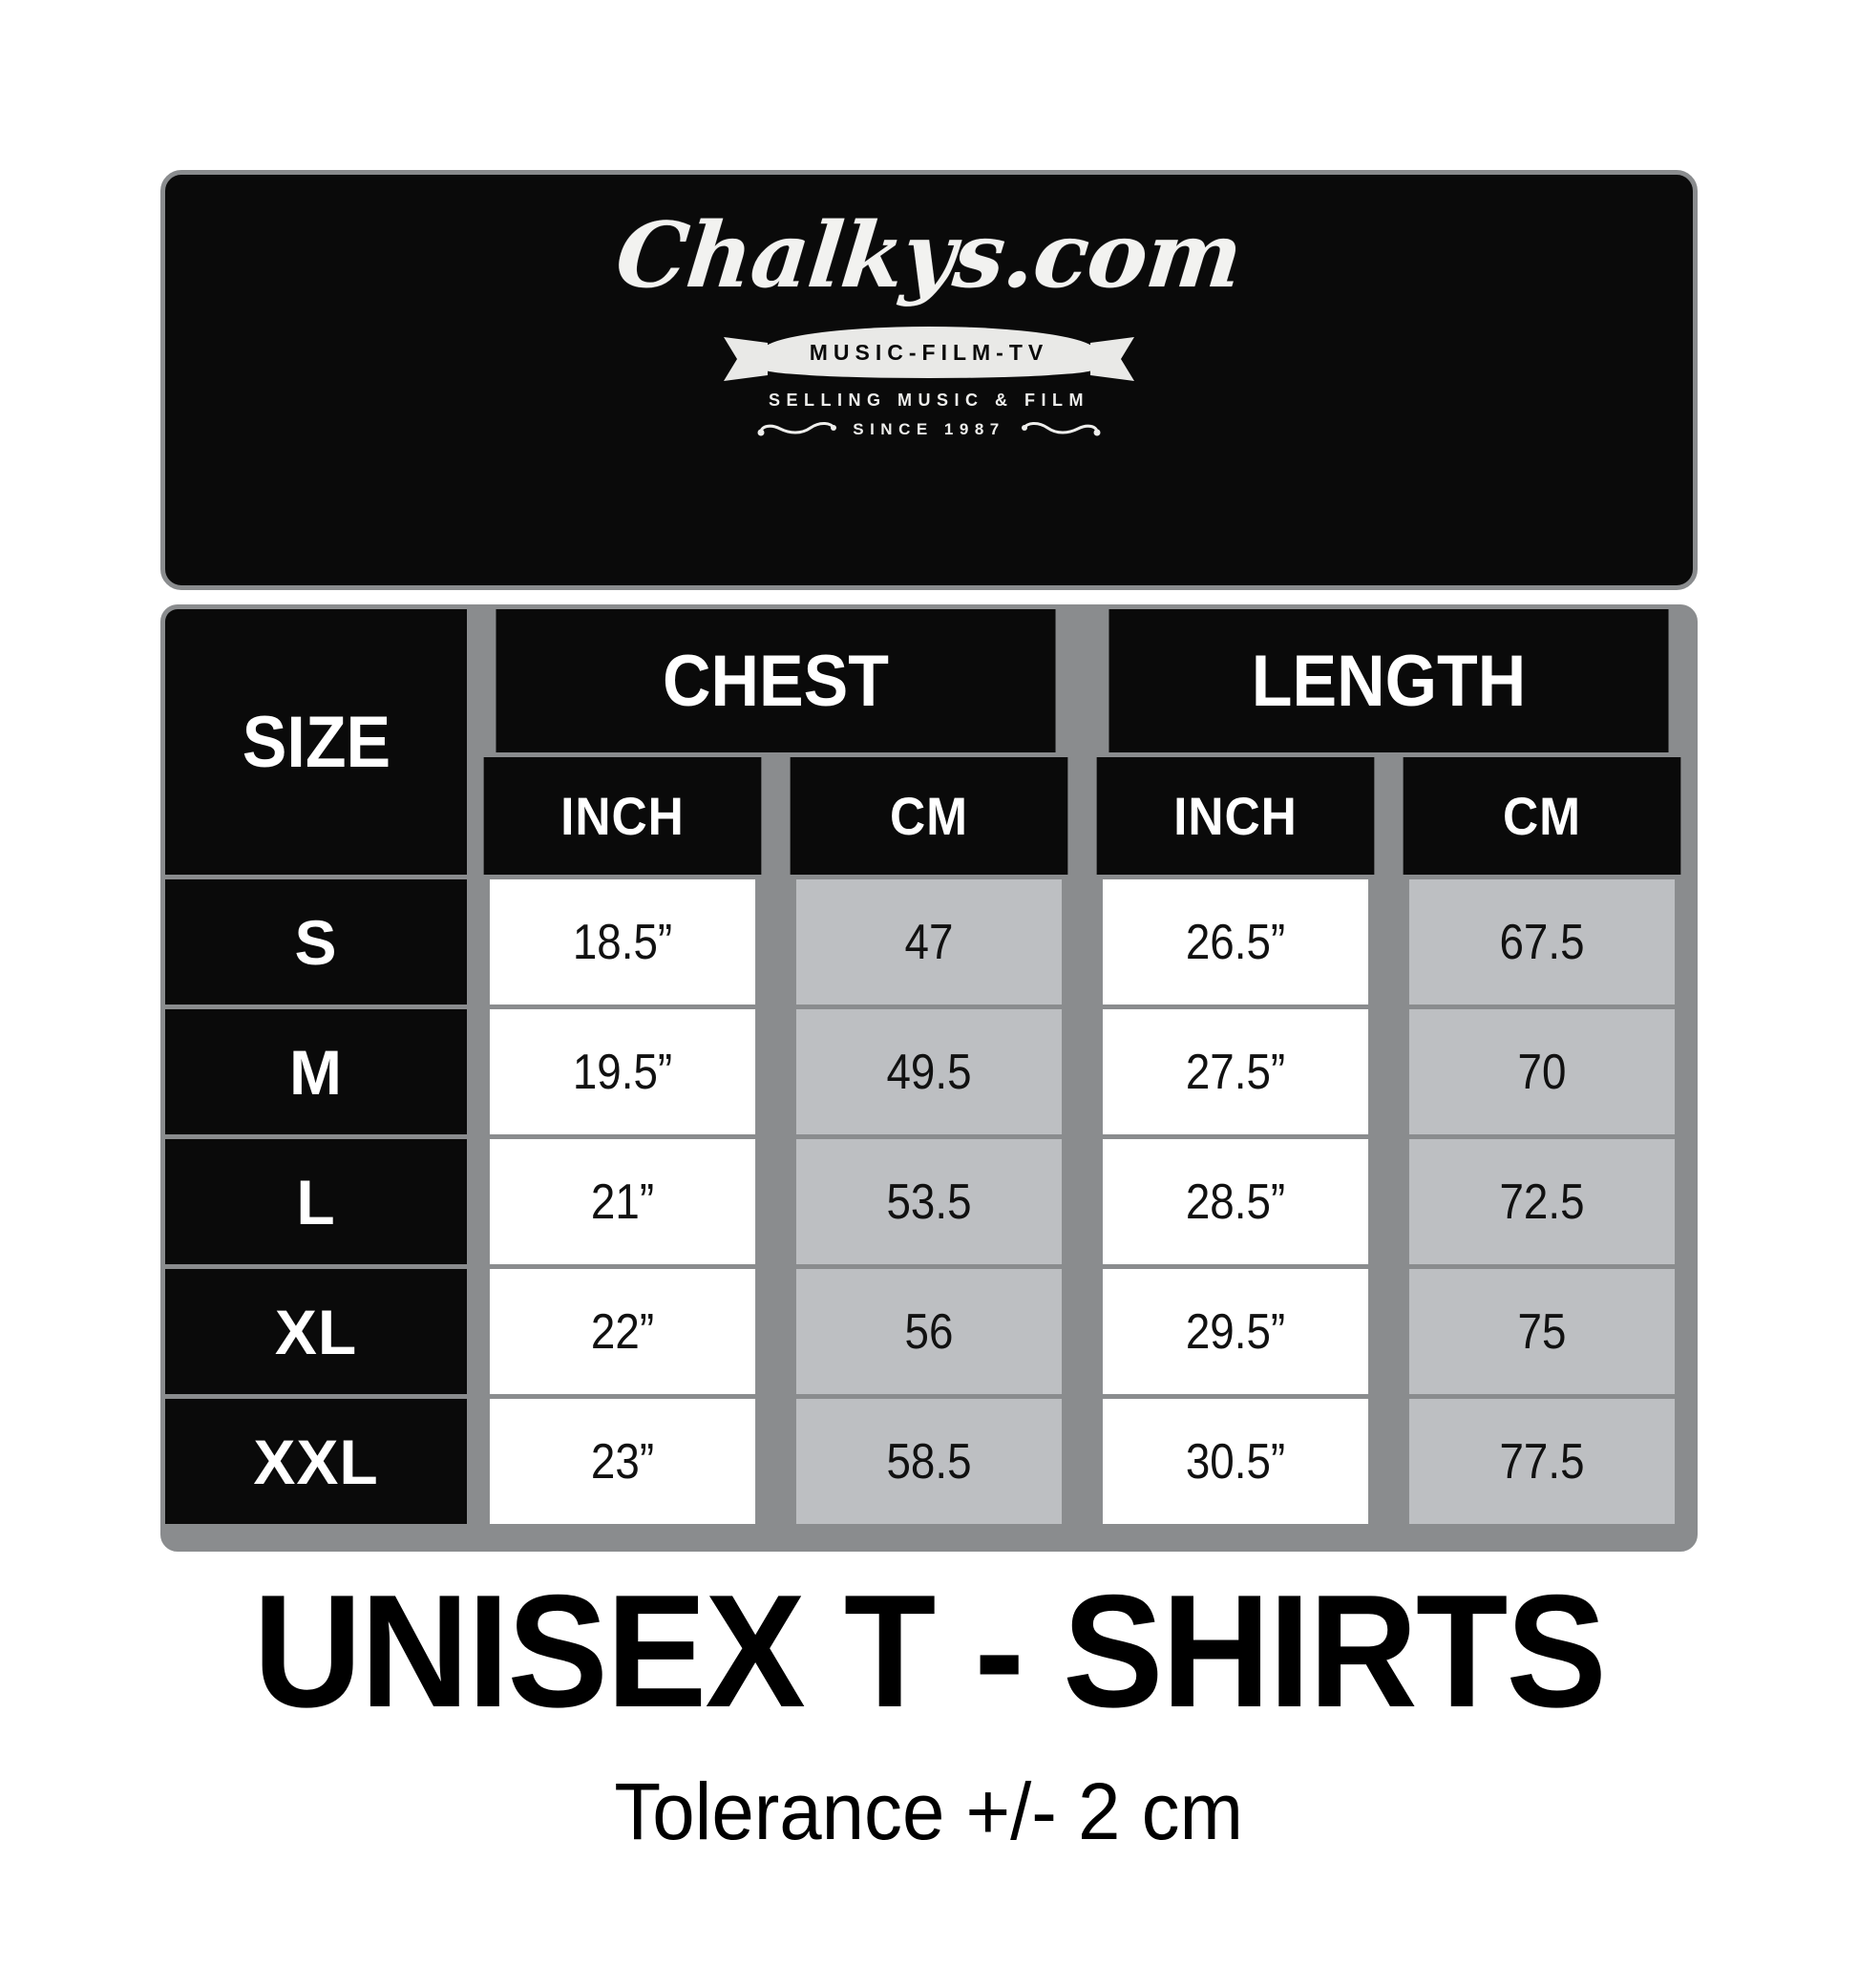 This screenshot has height=1988, width=1858. I want to click on flourish-right-icon, so click(1061, 429).